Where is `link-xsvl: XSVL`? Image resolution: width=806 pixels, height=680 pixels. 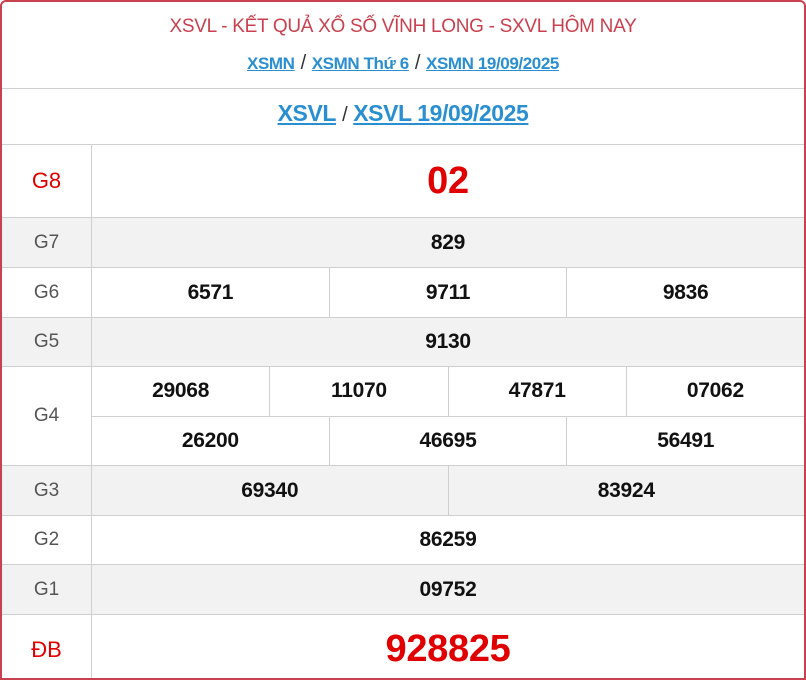 link-xsvl: XSVL is located at coordinates (307, 113).